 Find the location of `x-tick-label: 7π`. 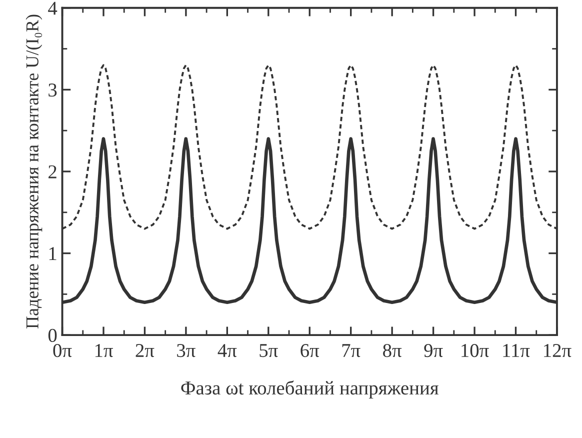

x-tick-label: 7π is located at coordinates (351, 351).